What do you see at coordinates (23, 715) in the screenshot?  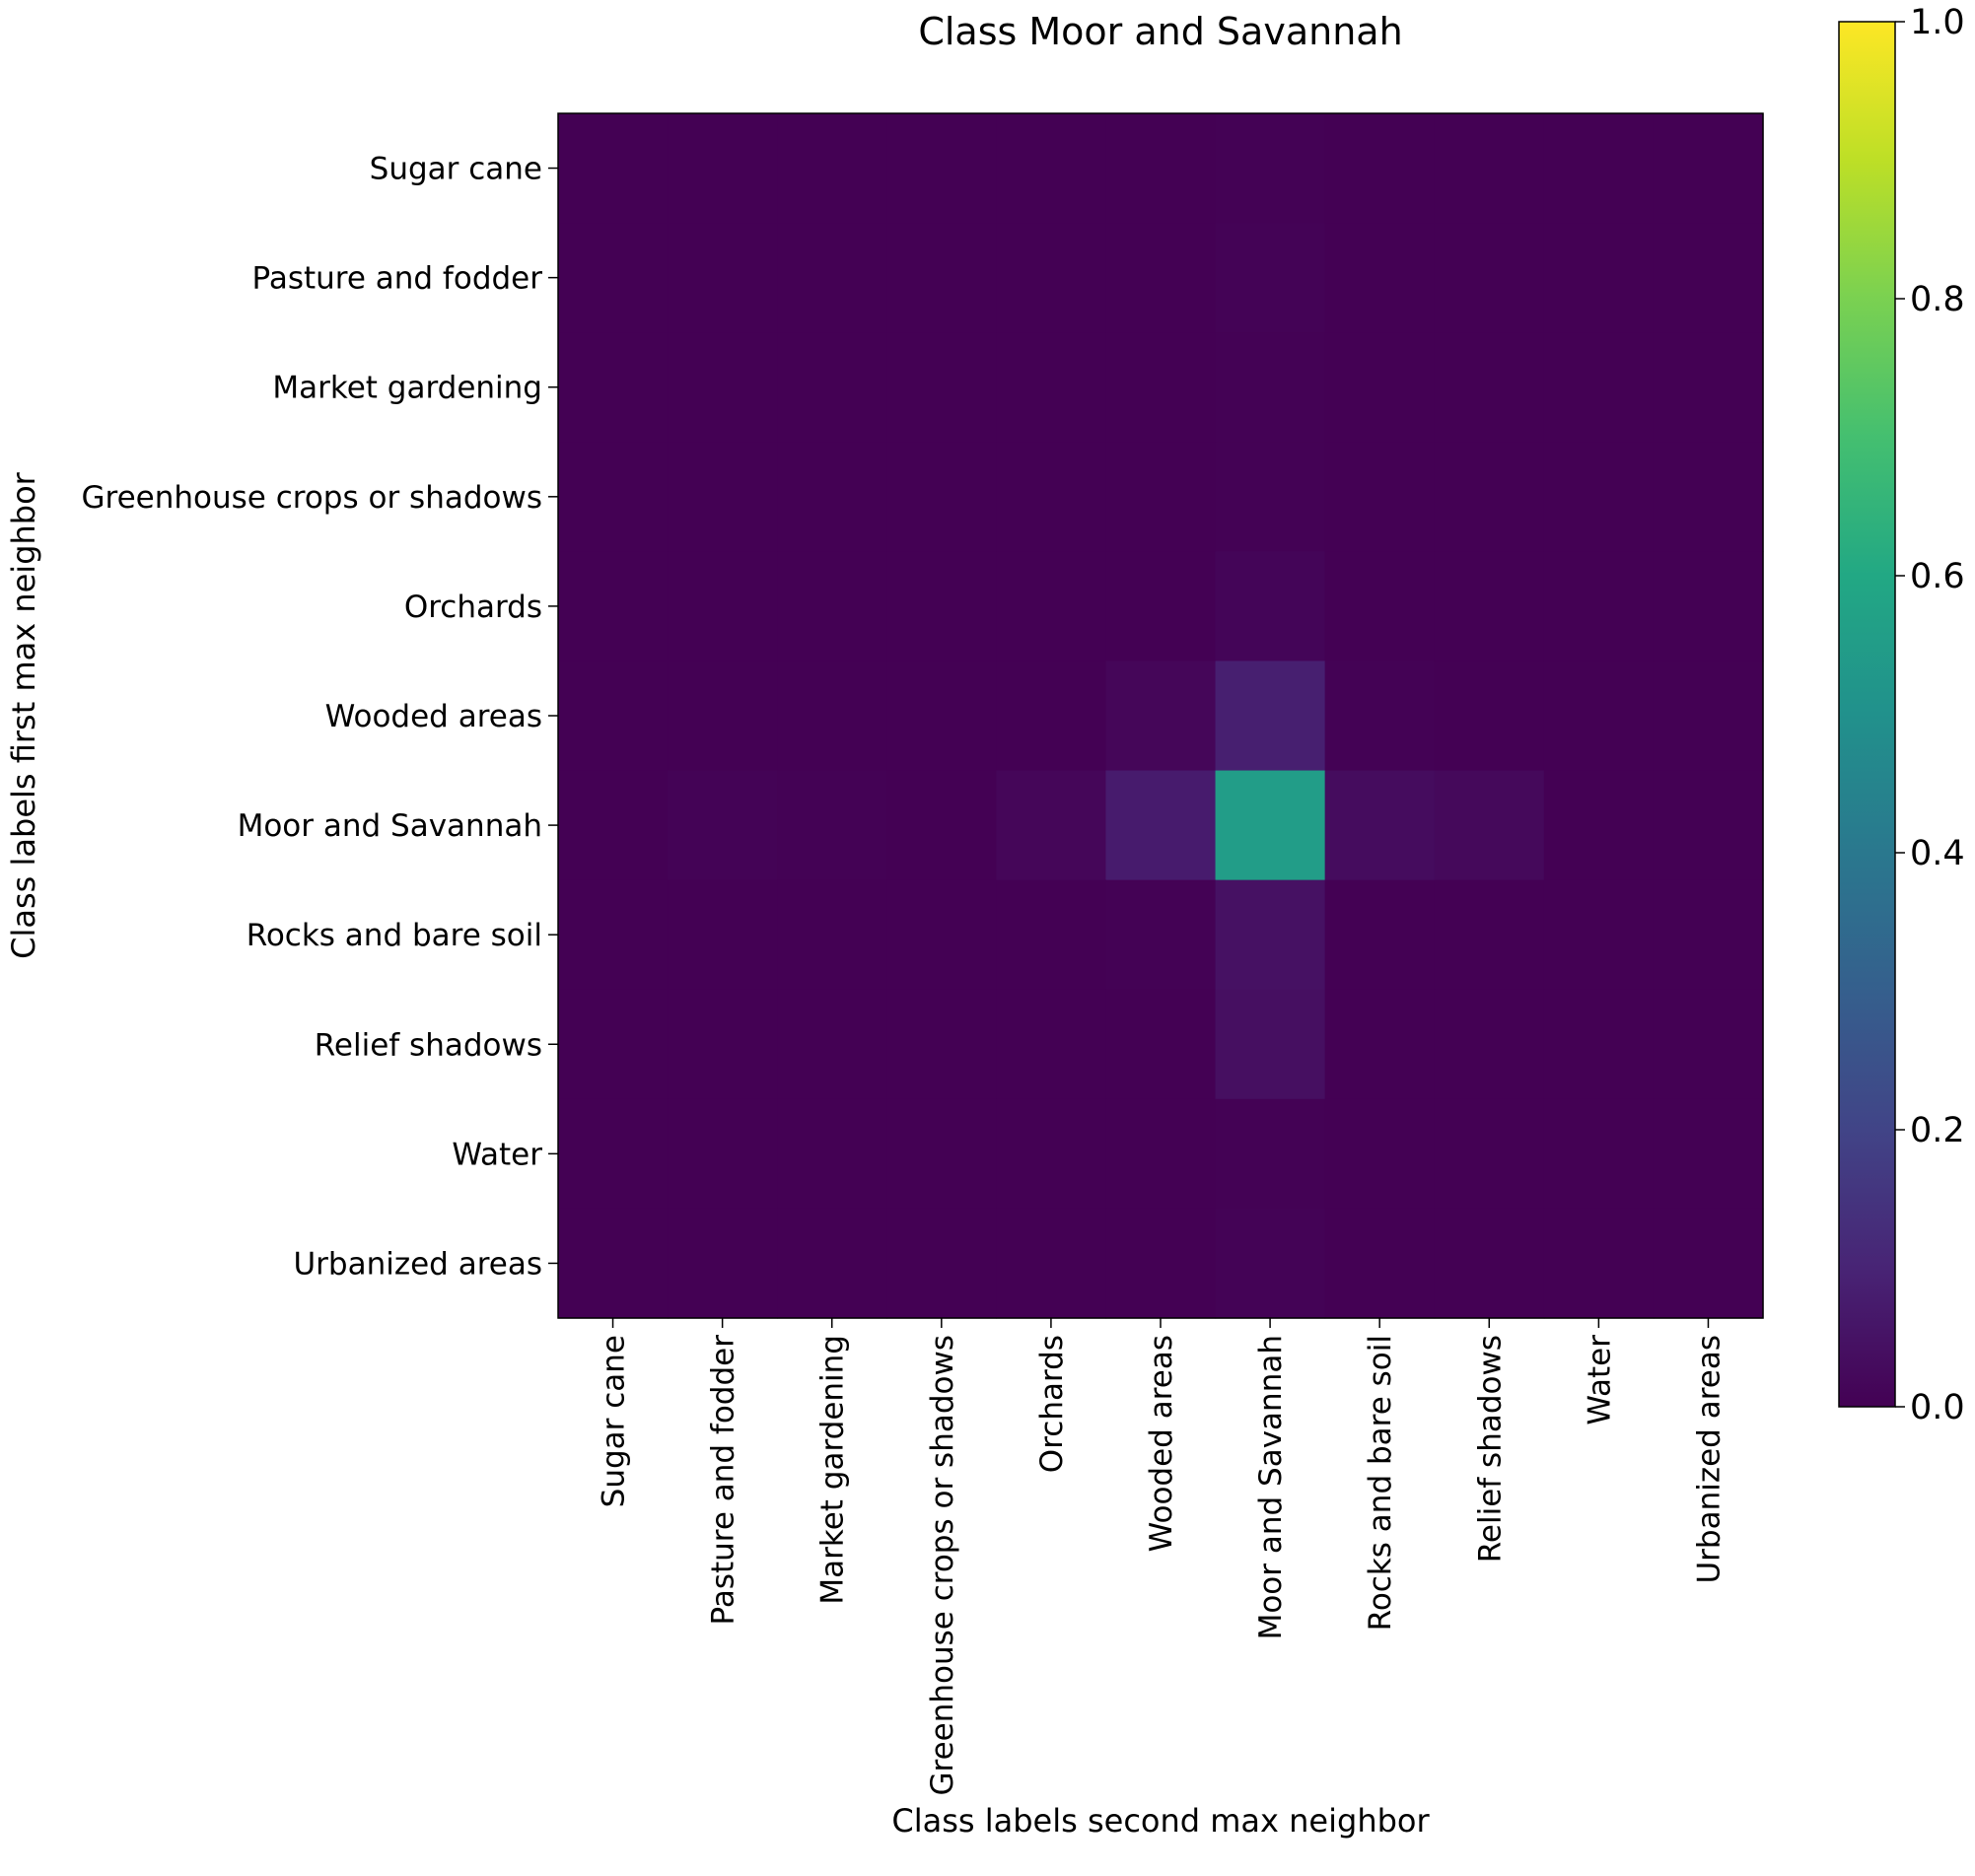 I see `y-axis-label: Class labels first max neighbor` at bounding box center [23, 715].